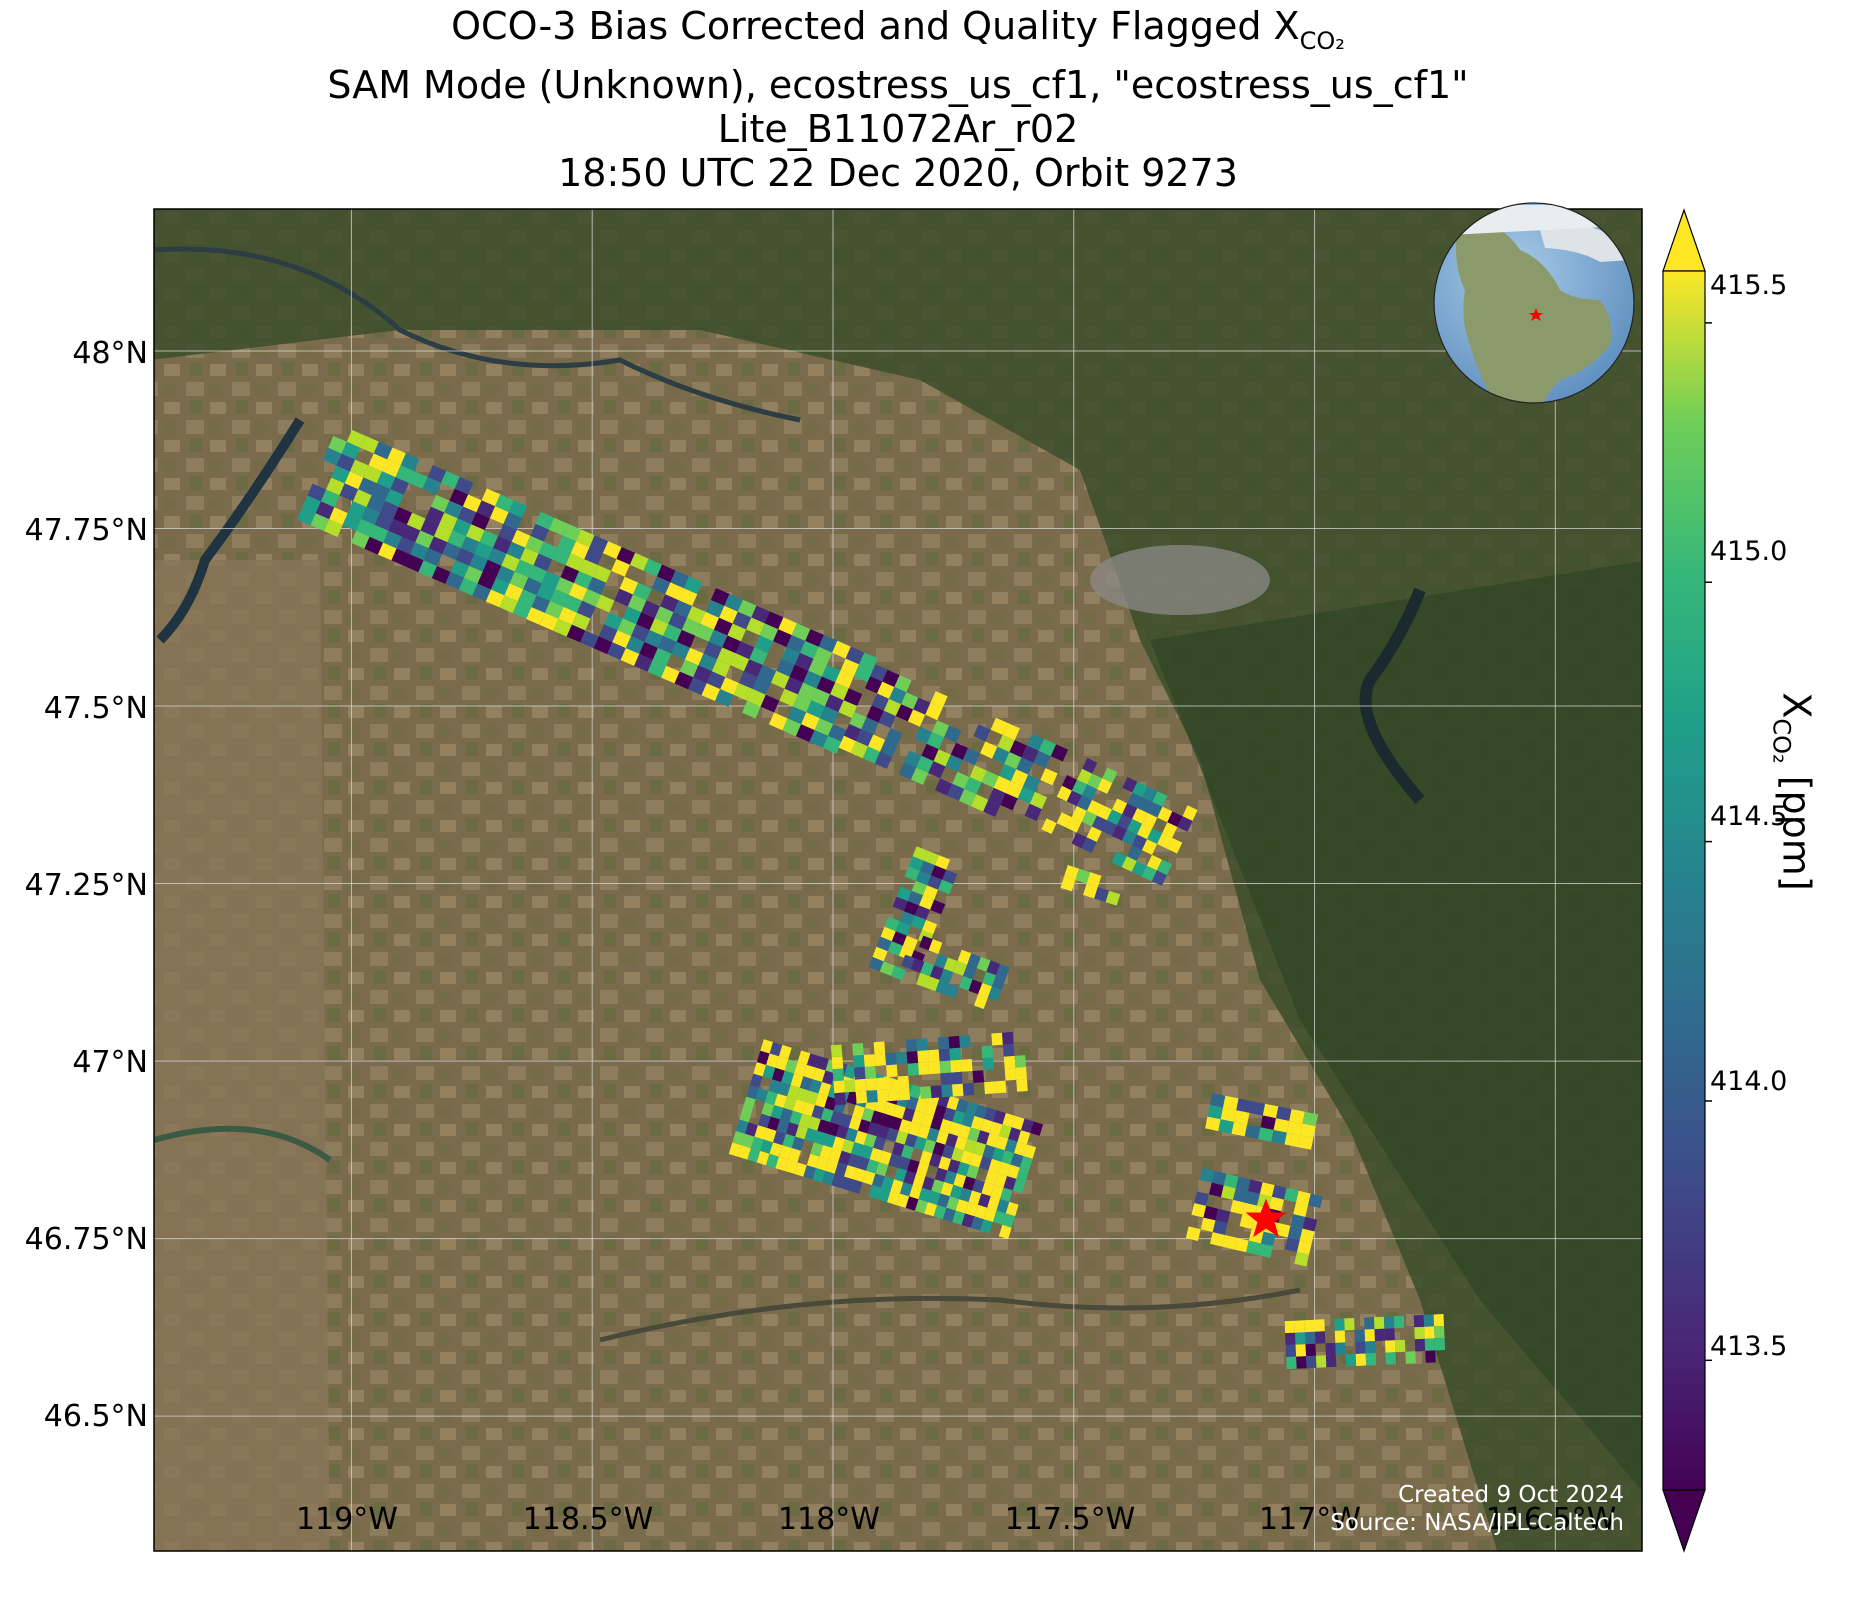 Image resolution: width=1860 pixels, height=1600 pixels. What do you see at coordinates (829, 1519) in the screenshot?
I see `lon-tick-label: 118°W` at bounding box center [829, 1519].